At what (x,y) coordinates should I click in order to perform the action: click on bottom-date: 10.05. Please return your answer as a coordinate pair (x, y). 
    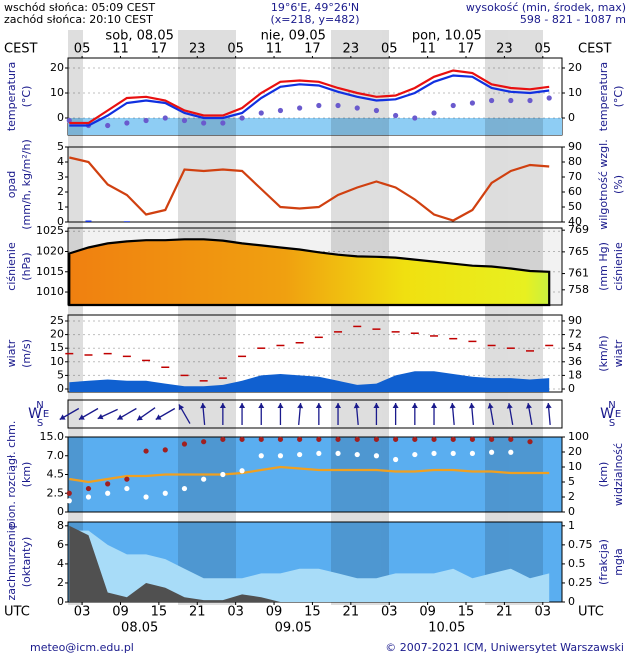
    Looking at the image, I should click on (446, 628).